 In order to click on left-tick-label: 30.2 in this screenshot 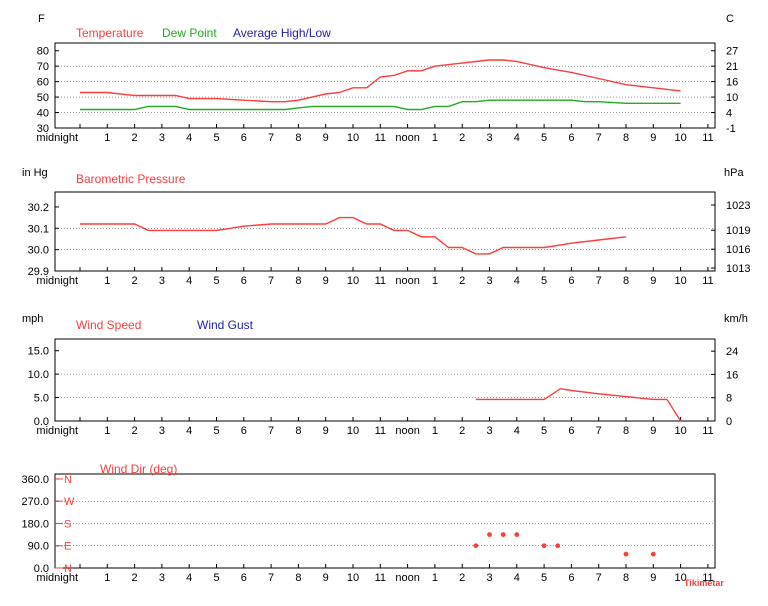, I will do `click(38, 208)`.